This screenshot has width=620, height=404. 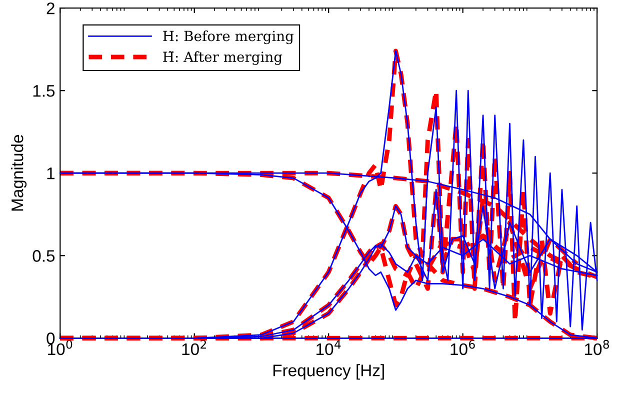 What do you see at coordinates (19, 172) in the screenshot?
I see `y-axis-title: Magnitude` at bounding box center [19, 172].